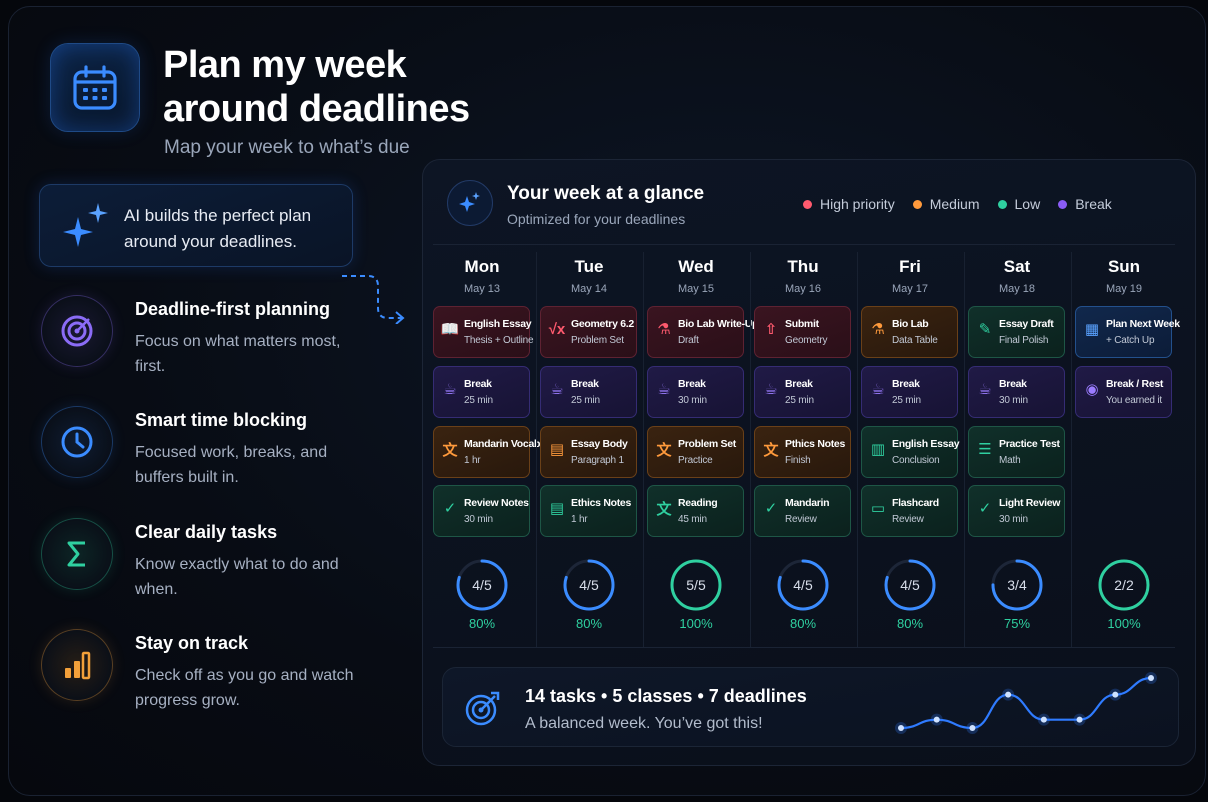 The height and width of the screenshot is (802, 1208). I want to click on ai-card-line-1: AI builds the perfect plan, so click(218, 215).